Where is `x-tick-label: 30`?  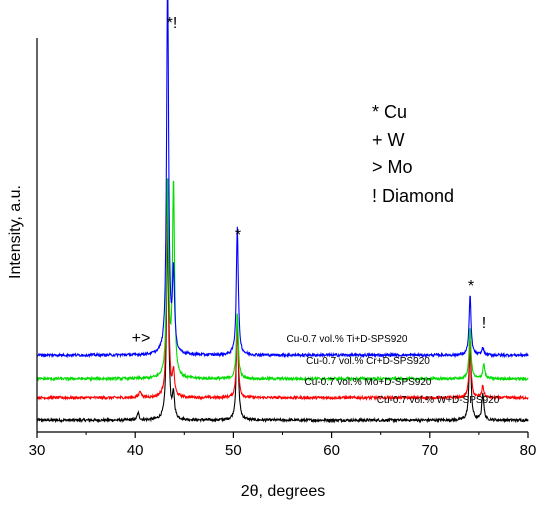
x-tick-label: 30 is located at coordinates (37, 450).